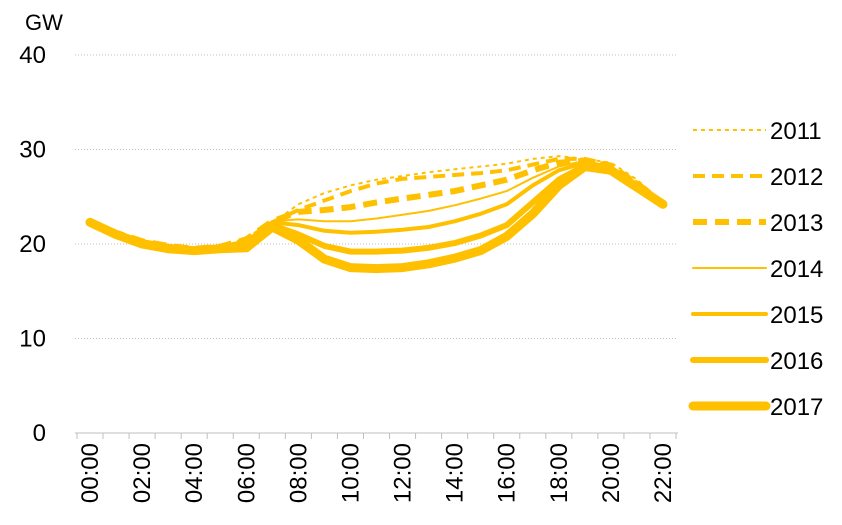 The width and height of the screenshot is (842, 525). What do you see at coordinates (796, 315) in the screenshot?
I see `legend-label-2015: 2015` at bounding box center [796, 315].